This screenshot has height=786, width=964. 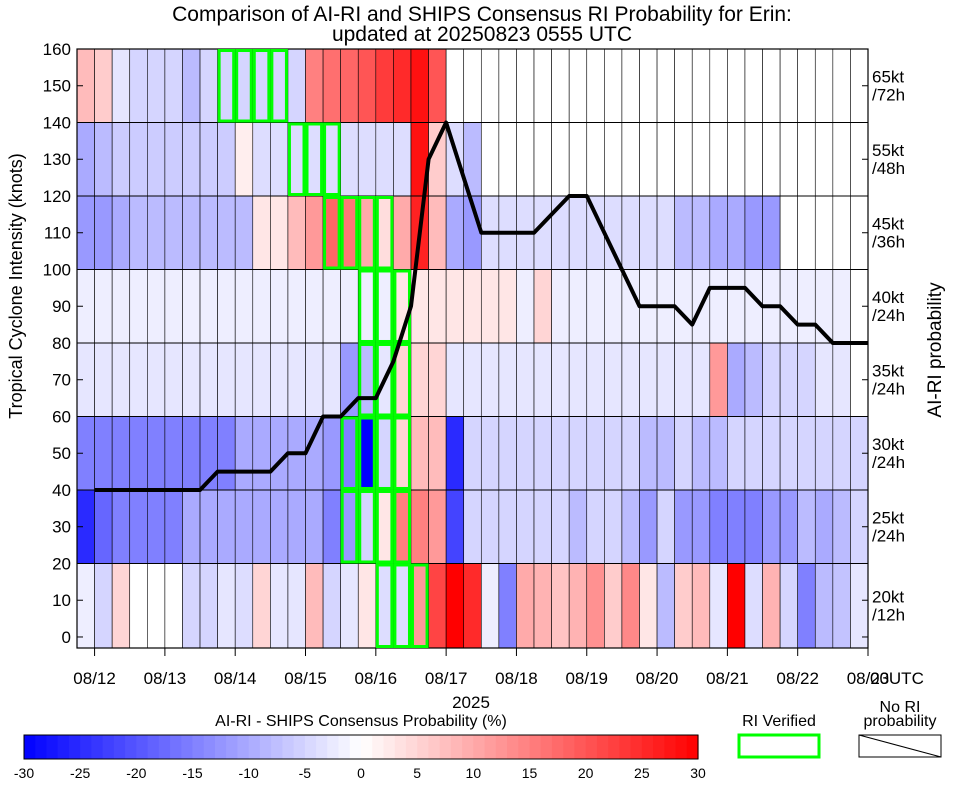 What do you see at coordinates (66, 637) in the screenshot?
I see `y-tick-label: 0` at bounding box center [66, 637].